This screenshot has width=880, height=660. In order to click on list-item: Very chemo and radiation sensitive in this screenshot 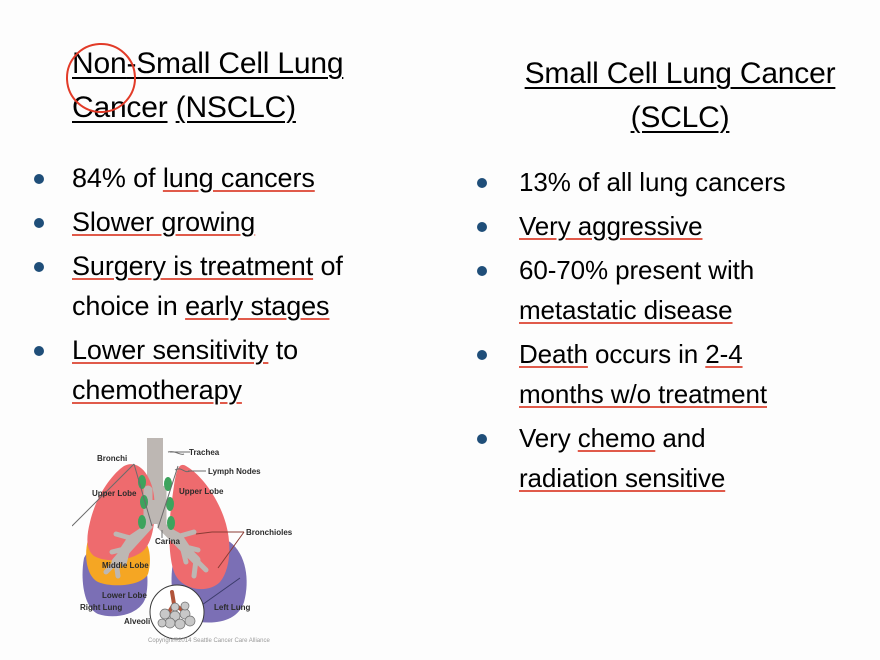, I will do `click(669, 458)`.